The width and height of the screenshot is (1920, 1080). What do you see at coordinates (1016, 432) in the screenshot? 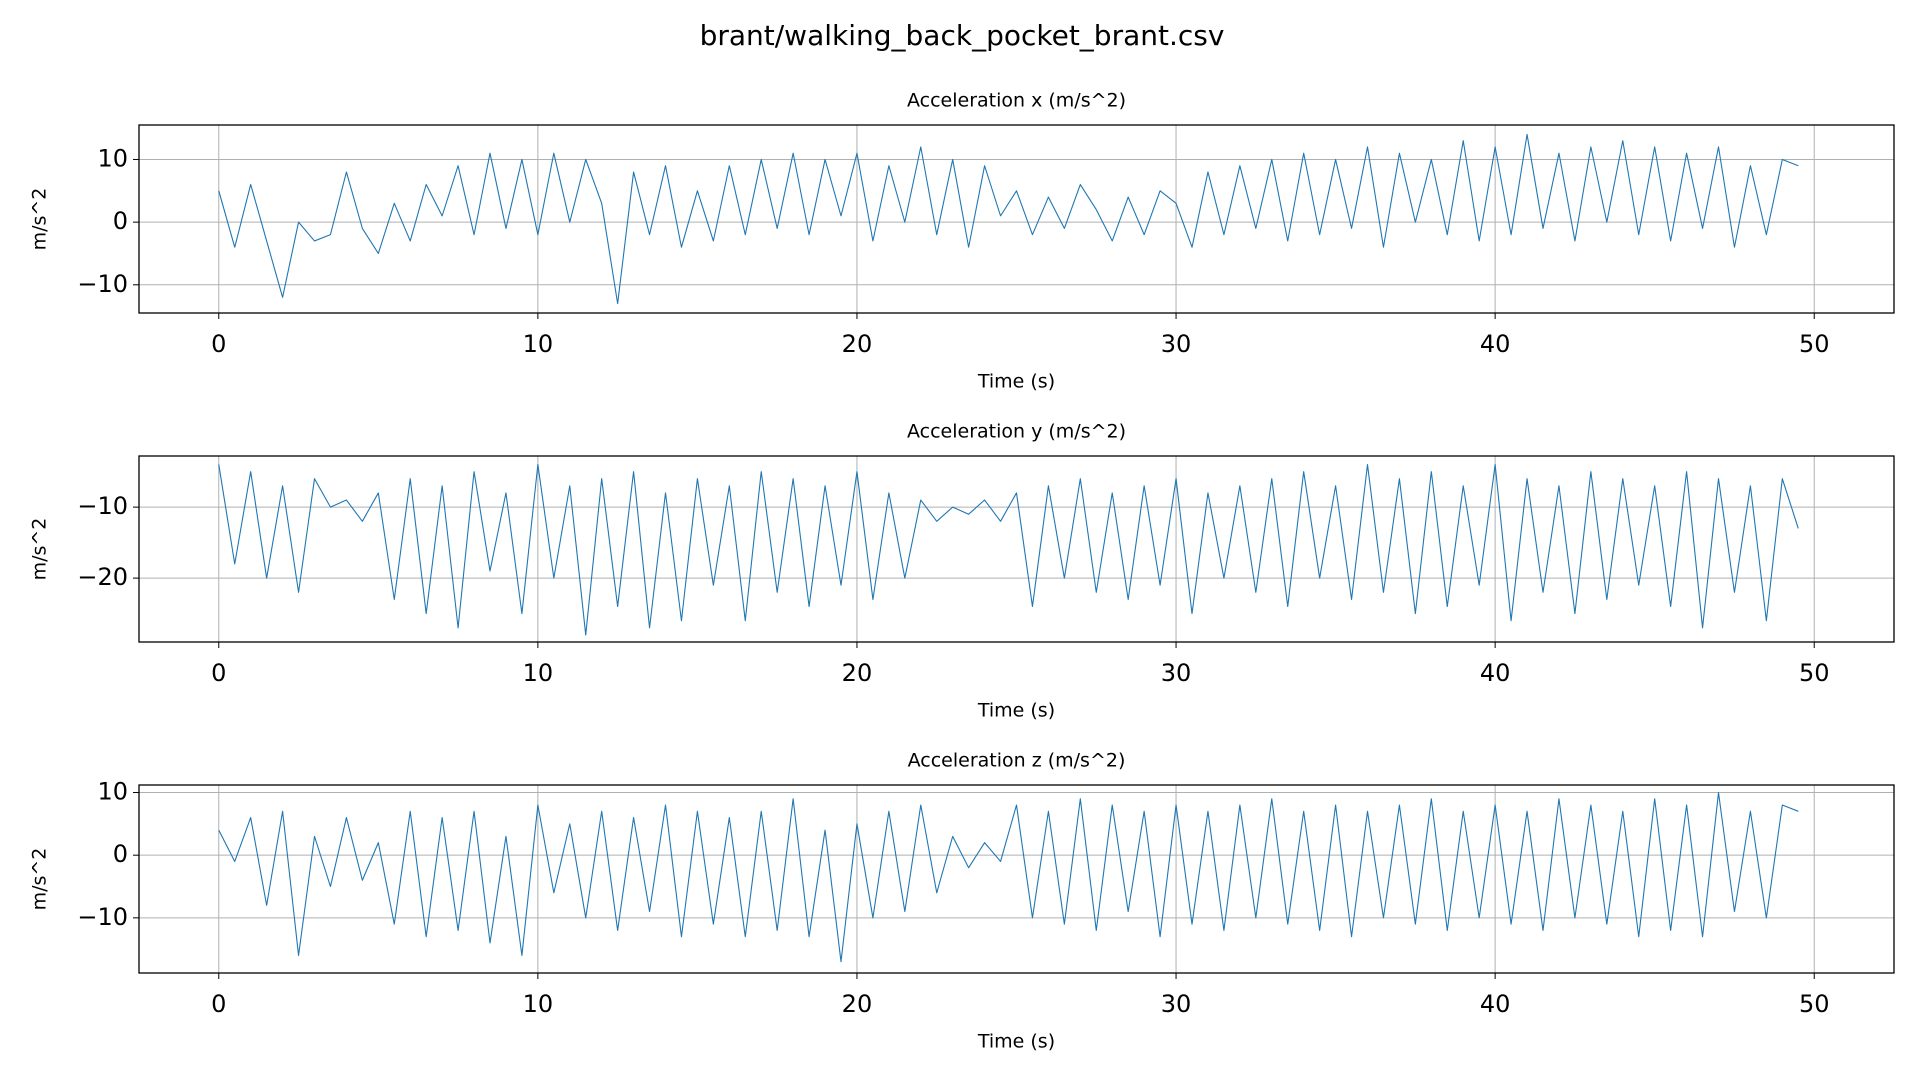
I see `subplot-title: Acceleration y (m/s^2)` at bounding box center [1016, 432].